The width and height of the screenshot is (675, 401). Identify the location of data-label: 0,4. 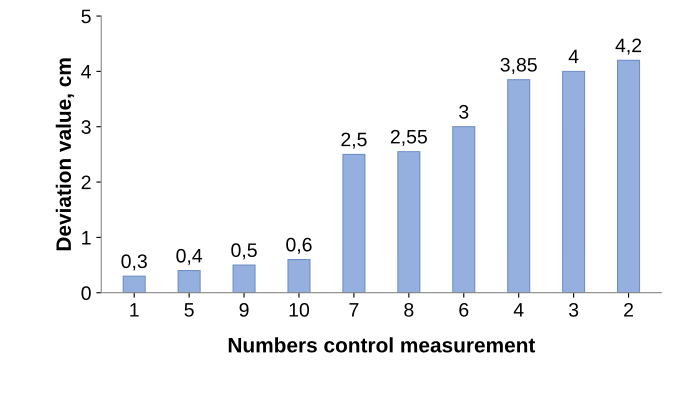
(189, 256).